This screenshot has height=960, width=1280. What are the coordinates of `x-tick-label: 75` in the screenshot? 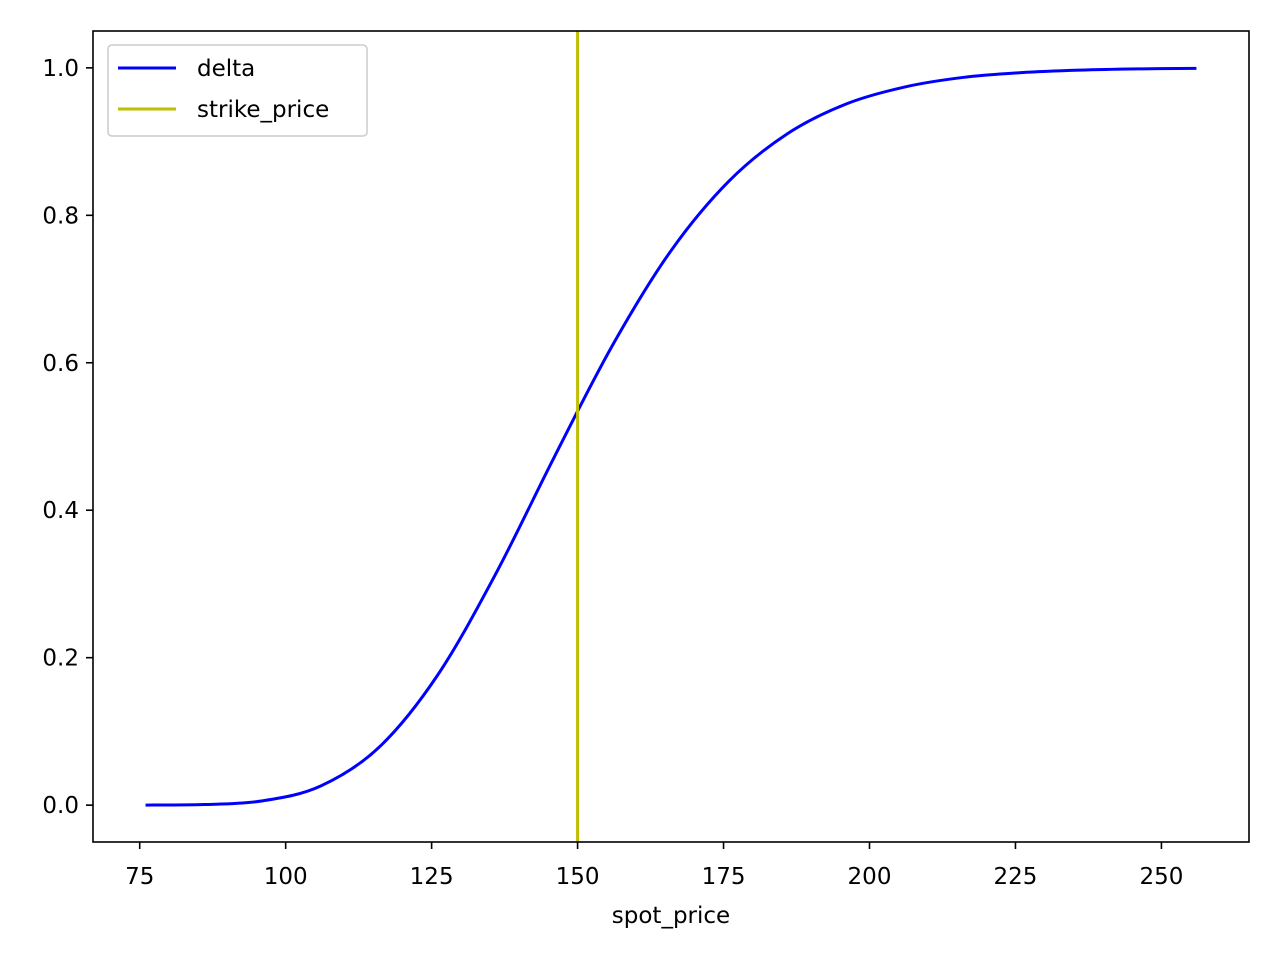 It's located at (139, 877).